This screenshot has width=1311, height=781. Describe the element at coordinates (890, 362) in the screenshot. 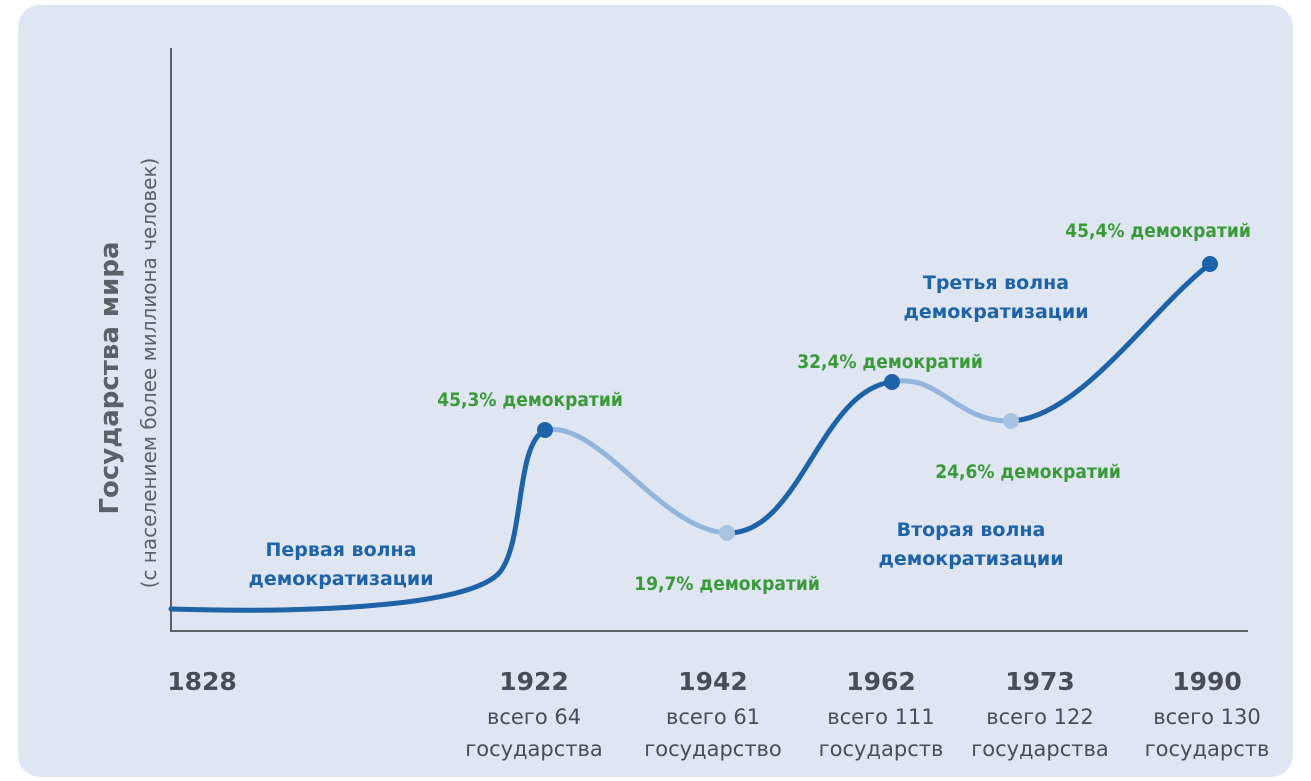

I see `pct-label-1962: 32,4% демократий` at that location.